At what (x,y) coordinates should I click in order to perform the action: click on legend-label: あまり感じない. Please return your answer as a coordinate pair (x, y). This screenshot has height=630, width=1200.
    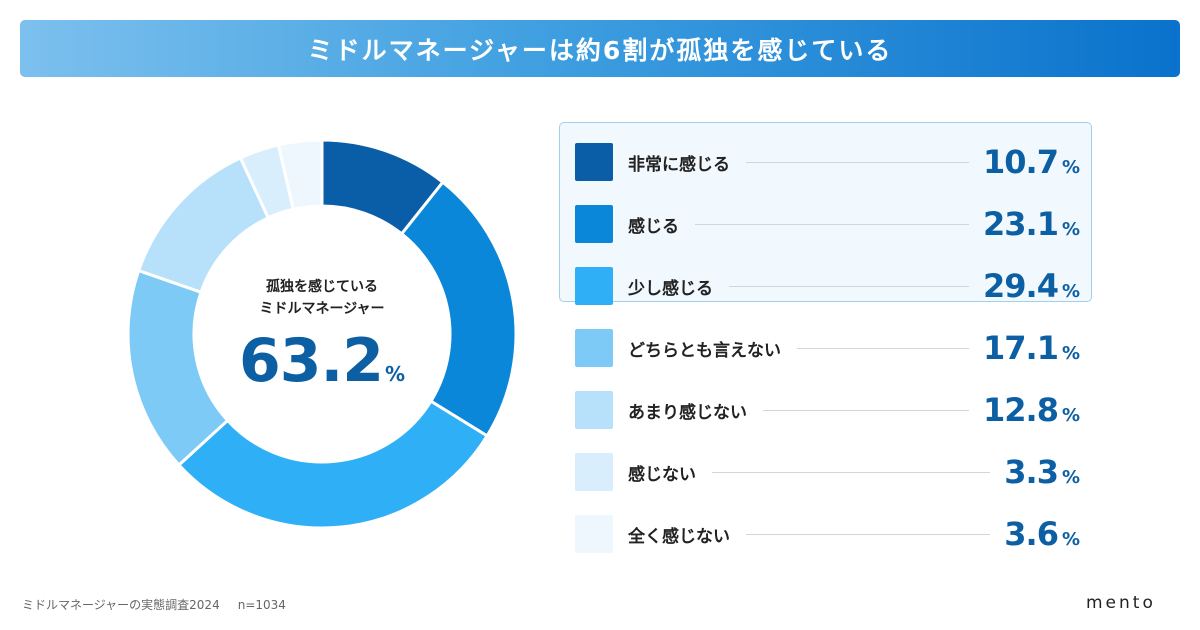
    Looking at the image, I should click on (687, 412).